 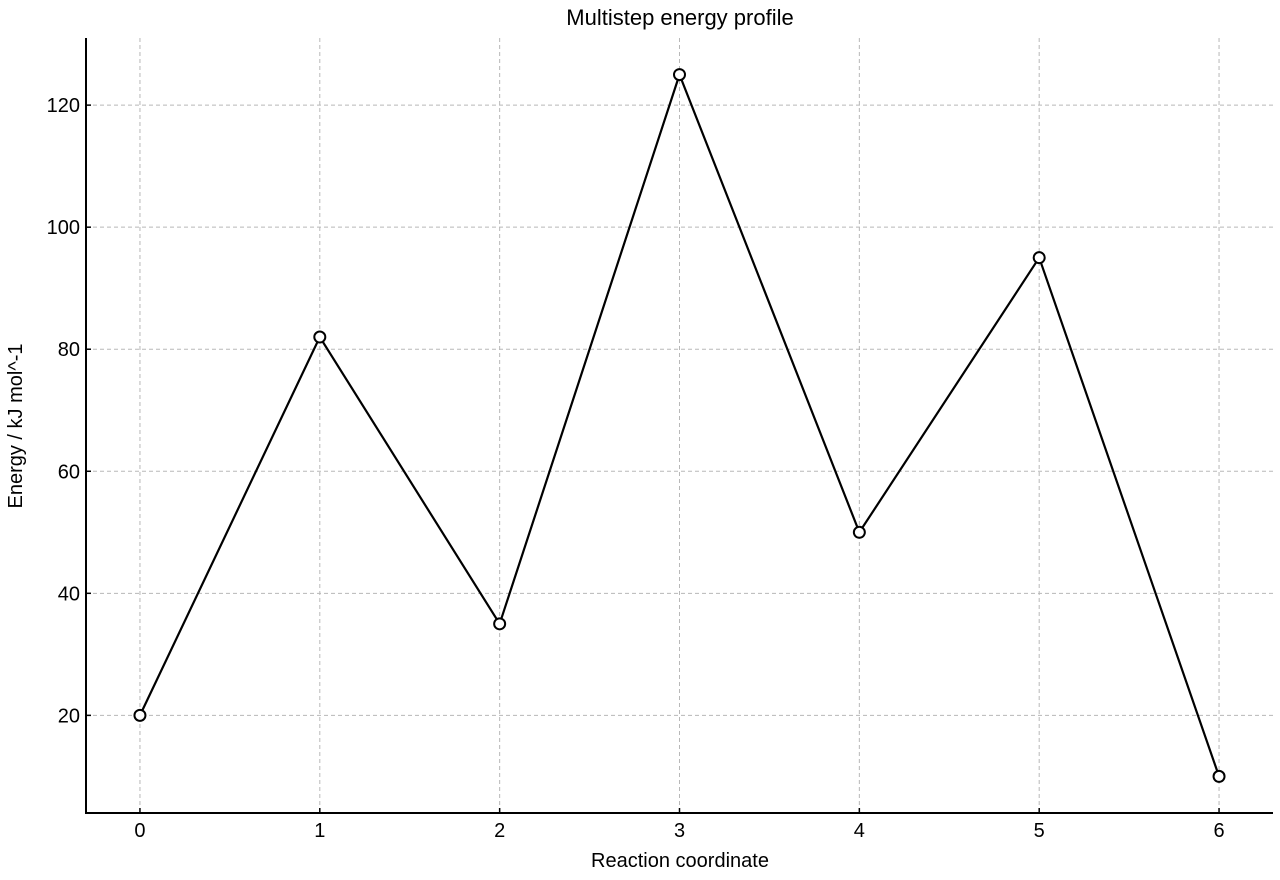 I want to click on x-tick-label: 3, so click(x=679, y=831).